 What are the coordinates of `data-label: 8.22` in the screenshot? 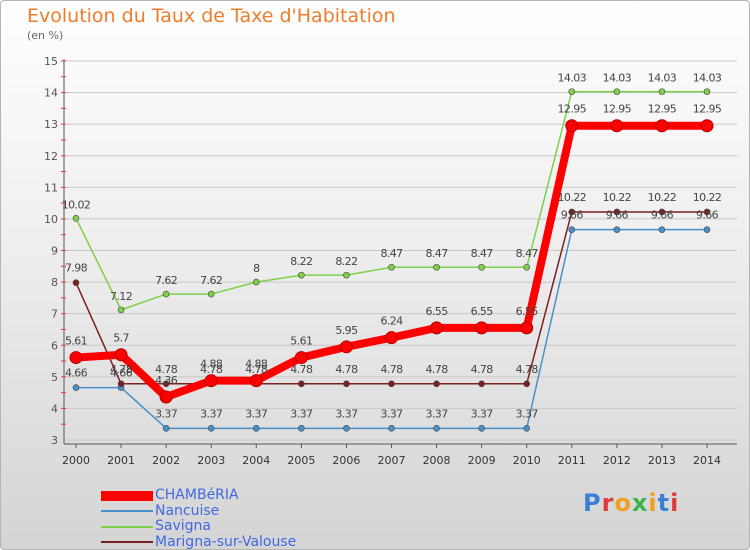 It's located at (346, 261).